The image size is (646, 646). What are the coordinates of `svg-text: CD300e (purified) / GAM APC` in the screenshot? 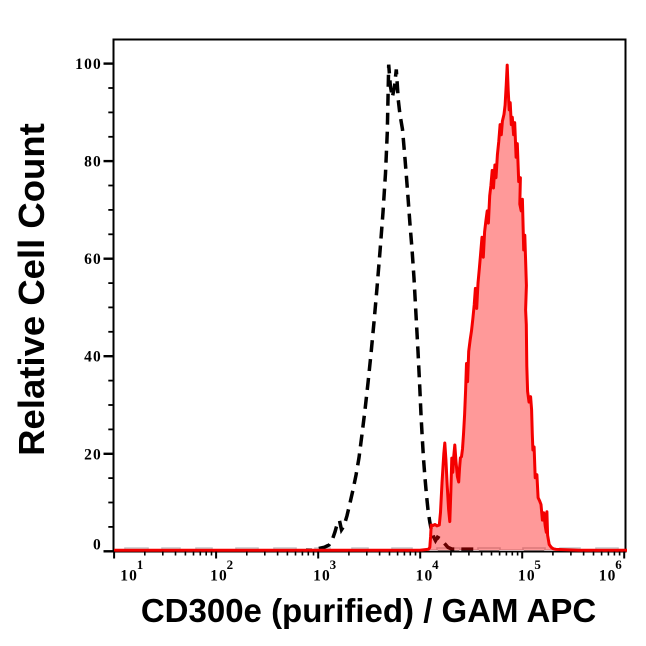 It's located at (368, 610).